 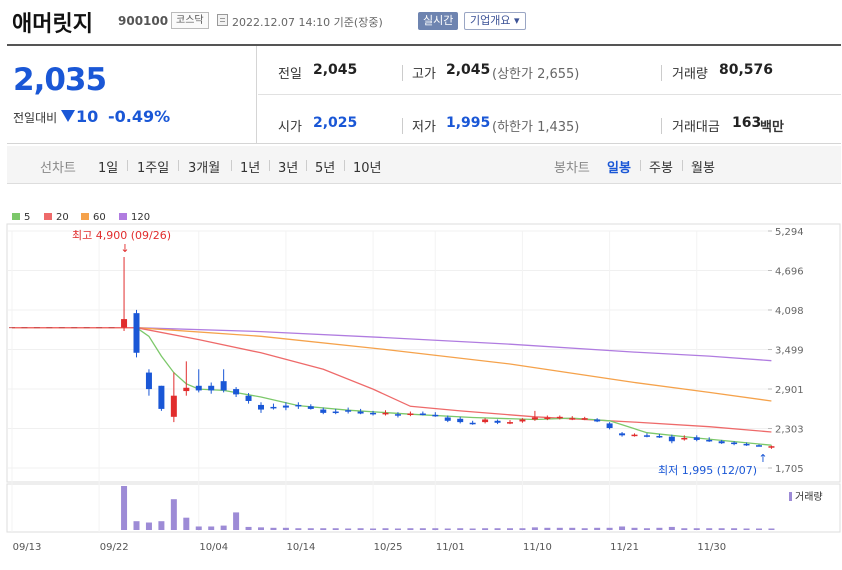 What do you see at coordinates (809, 497) in the screenshot?
I see `volume-legend: 거래량` at bounding box center [809, 497].